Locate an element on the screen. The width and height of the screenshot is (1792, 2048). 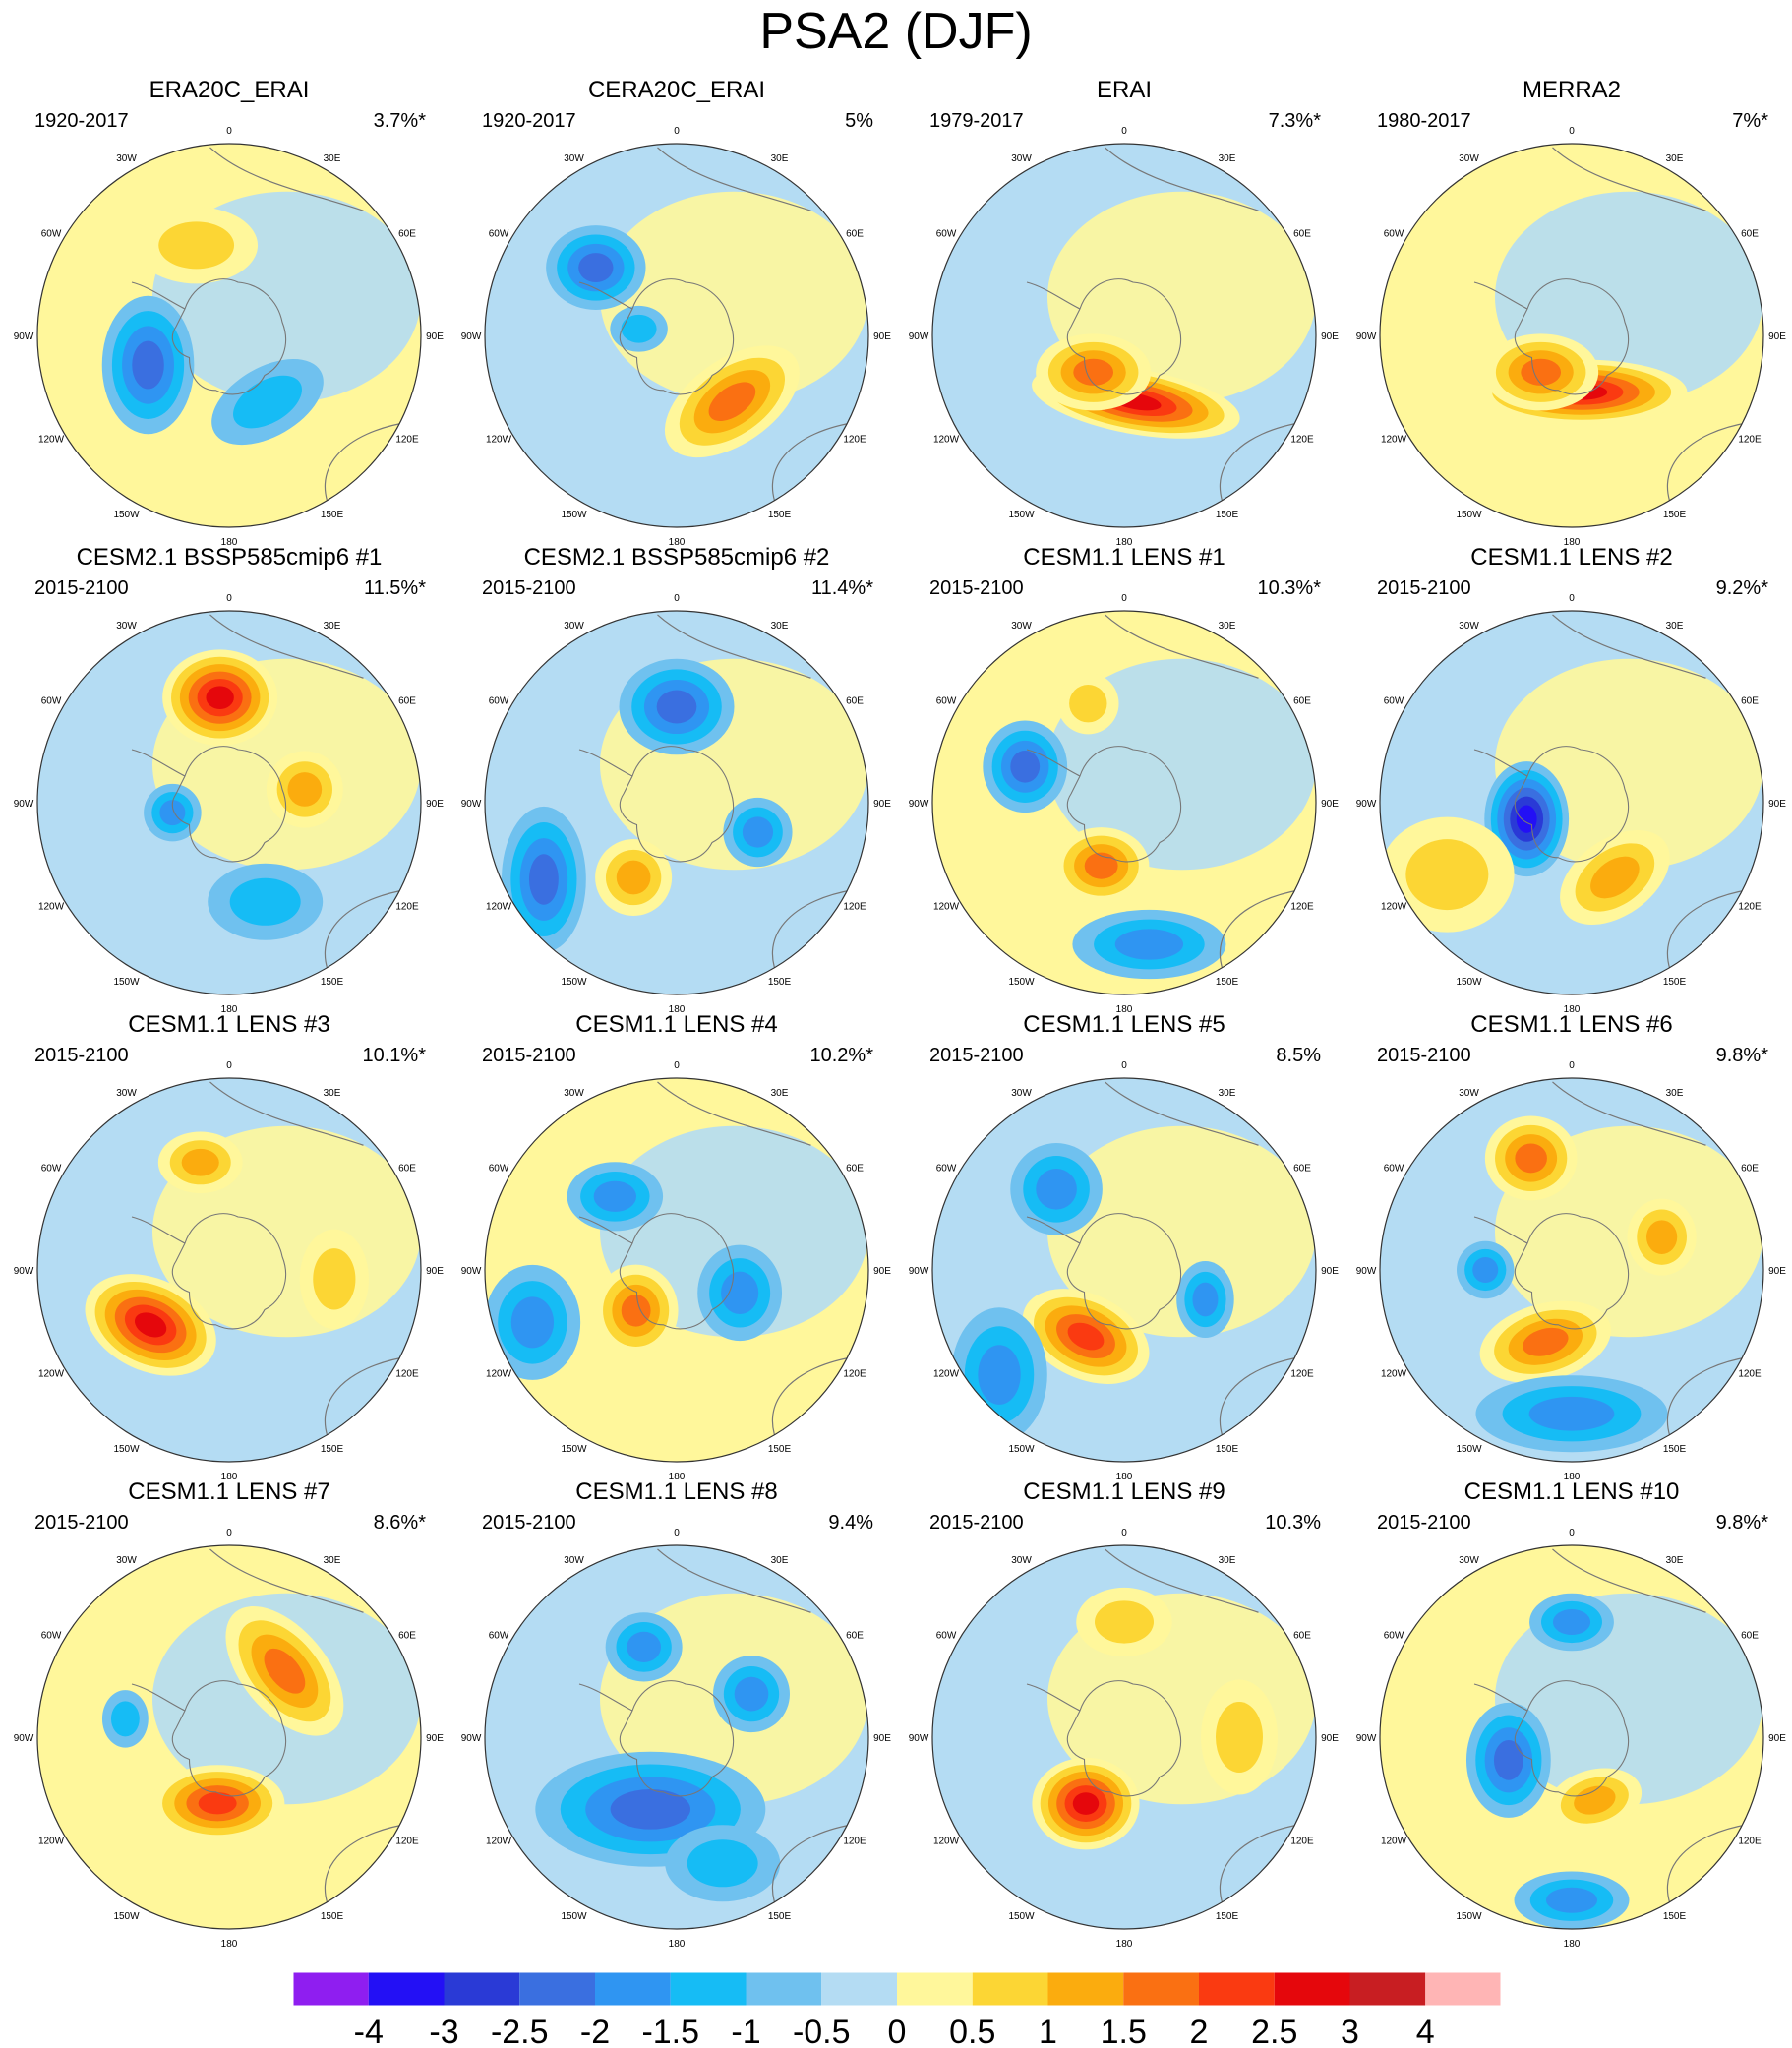
colorbar-label: -4 is located at coordinates (369, 2031).